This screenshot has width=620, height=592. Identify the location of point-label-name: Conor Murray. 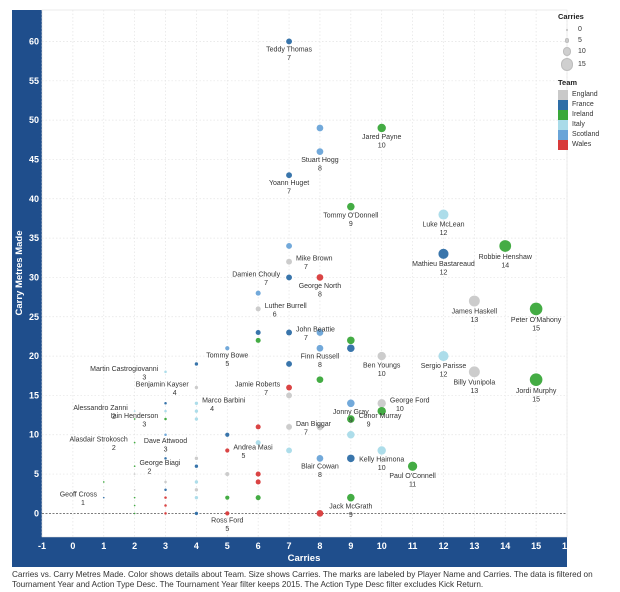
(380, 416).